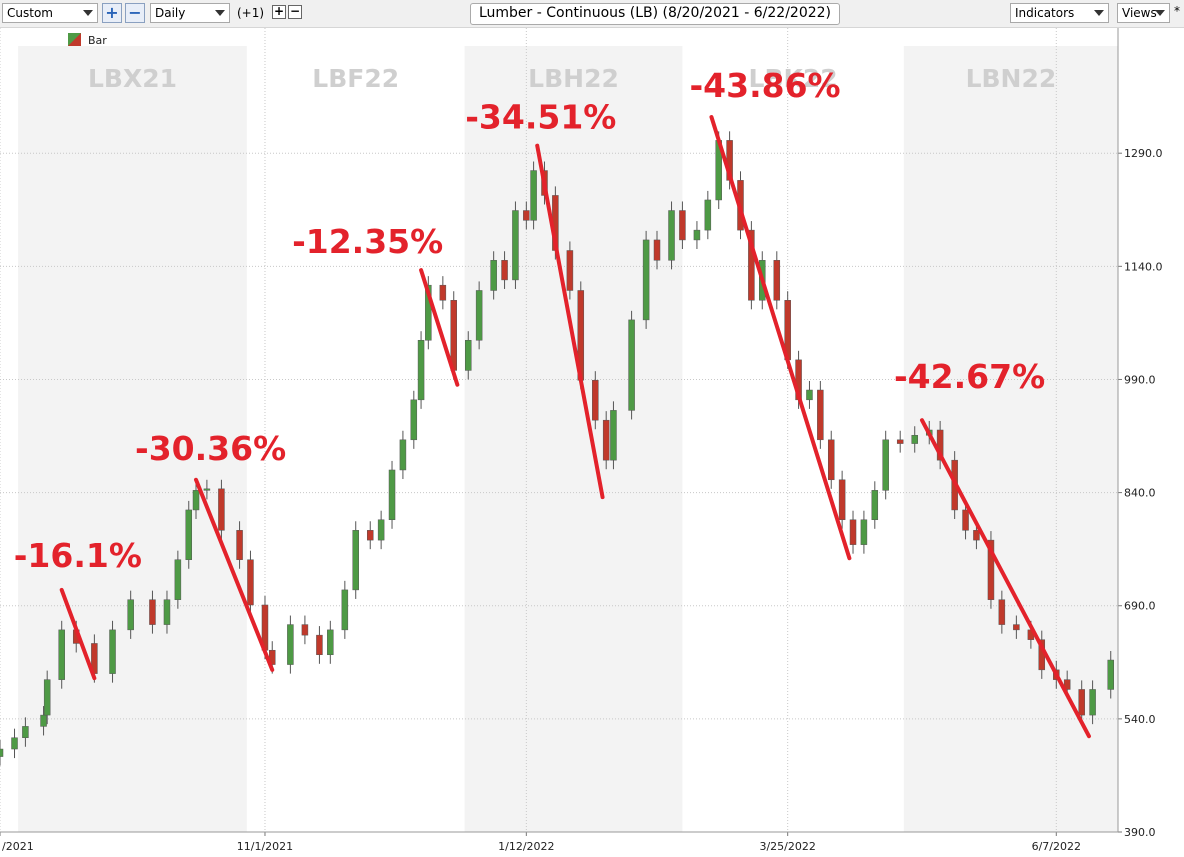 Image resolution: width=1184 pixels, height=857 pixels. I want to click on y-tick-label: 390.0, so click(1140, 832).